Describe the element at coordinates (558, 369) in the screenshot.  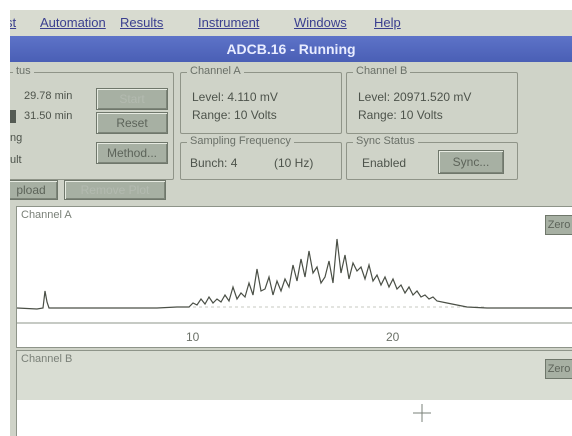
I see `channel-b-zero-button: Zero` at that location.